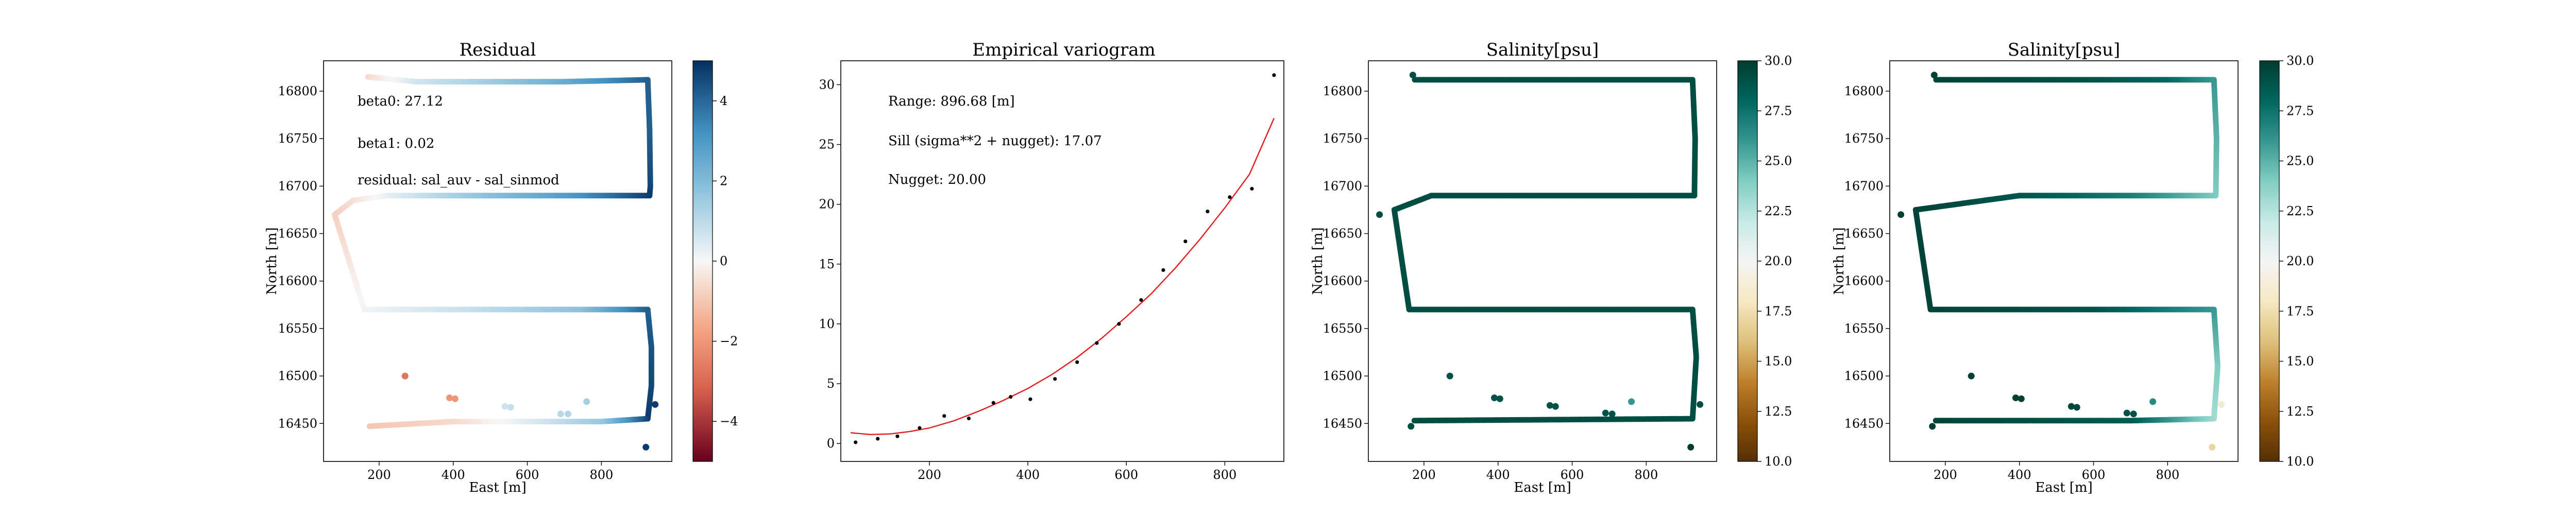  I want to click on salinity2-scatter-layer, so click(2061, 261).